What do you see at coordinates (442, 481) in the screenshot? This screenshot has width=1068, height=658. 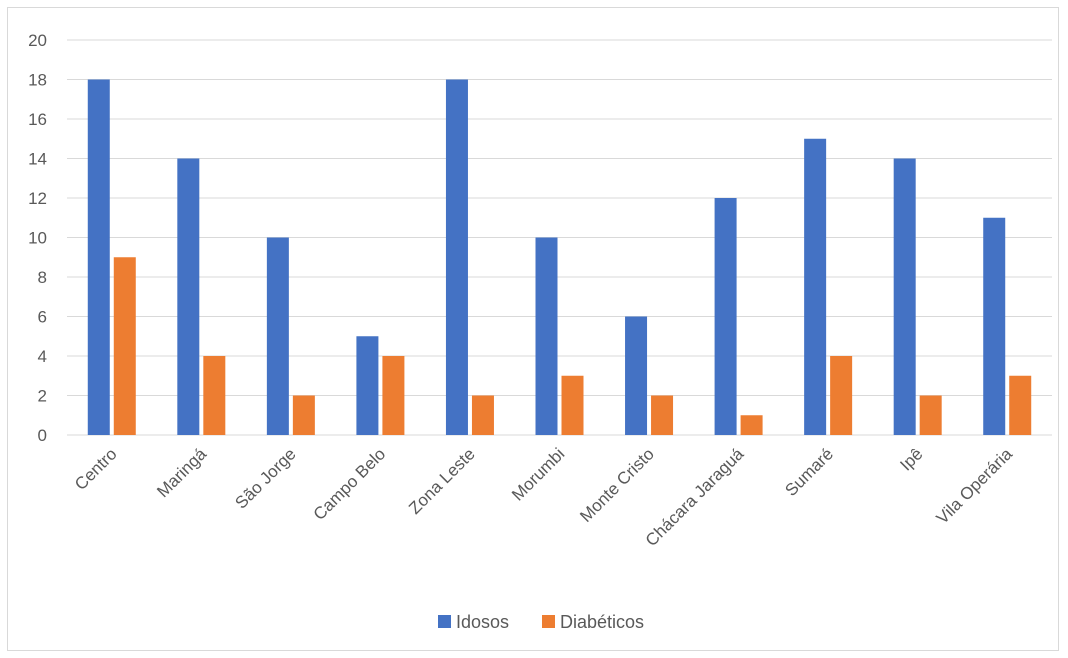 I see `x-category-label: Zona Leste` at bounding box center [442, 481].